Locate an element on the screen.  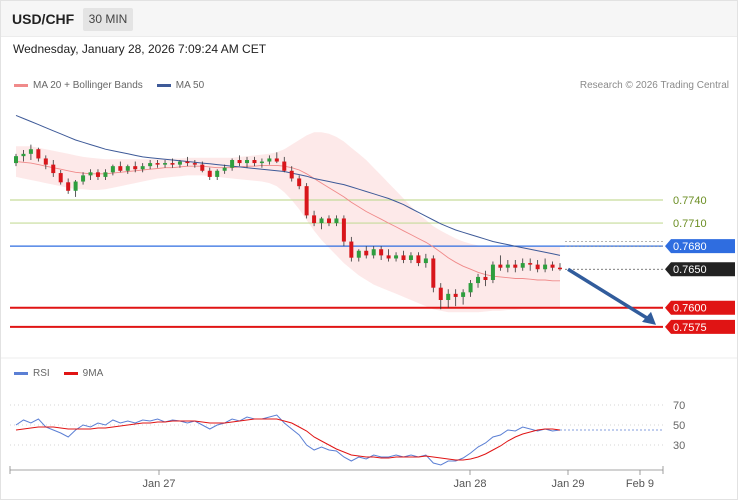
level-tag-0.7600 is located at coordinates (700, 307).